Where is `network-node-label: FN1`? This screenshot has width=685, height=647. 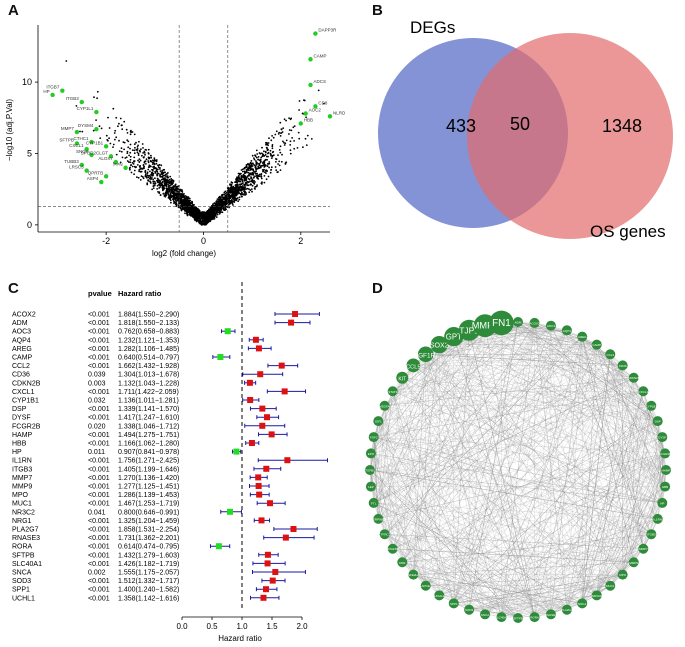
network-node-label: FN1 is located at coordinates (501, 323).